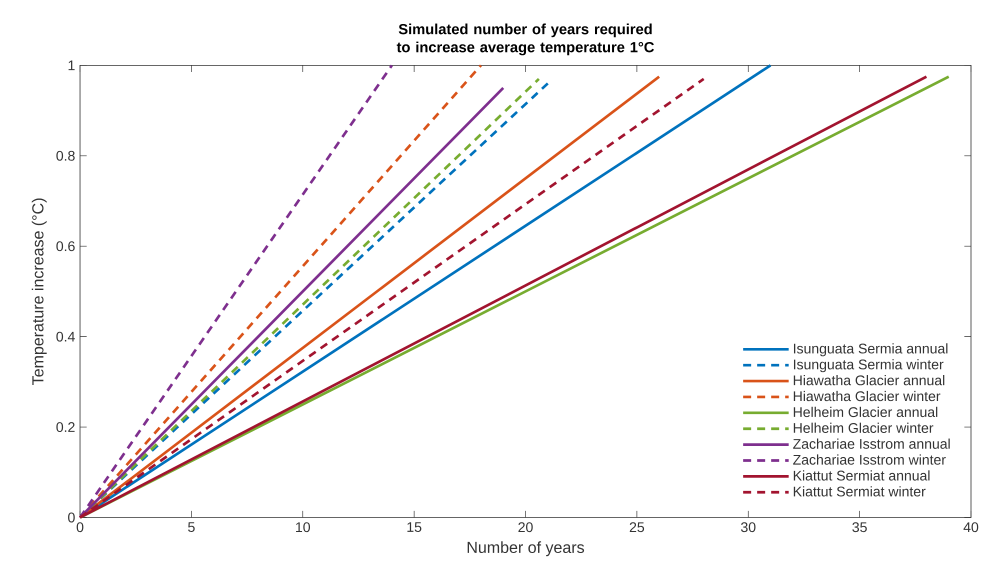 This screenshot has height=579, width=987. What do you see at coordinates (869, 459) in the screenshot?
I see `legend-label: Zachariae Isstrom winter` at bounding box center [869, 459].